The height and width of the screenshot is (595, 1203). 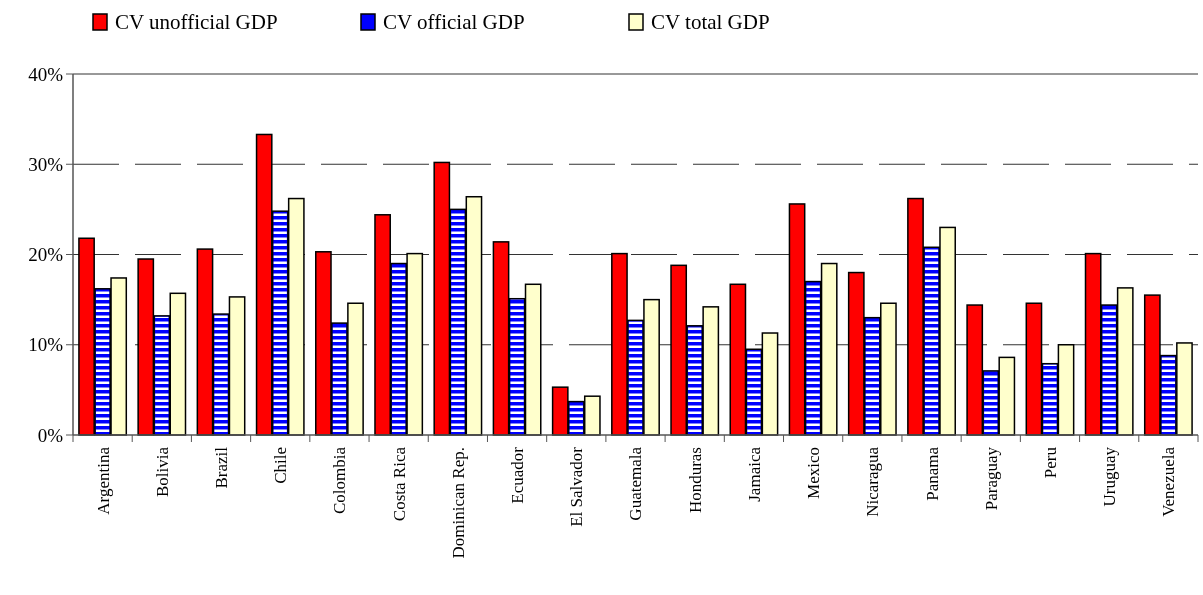 What do you see at coordinates (754, 474) in the screenshot?
I see `x-tick-label: Jamaica` at bounding box center [754, 474].